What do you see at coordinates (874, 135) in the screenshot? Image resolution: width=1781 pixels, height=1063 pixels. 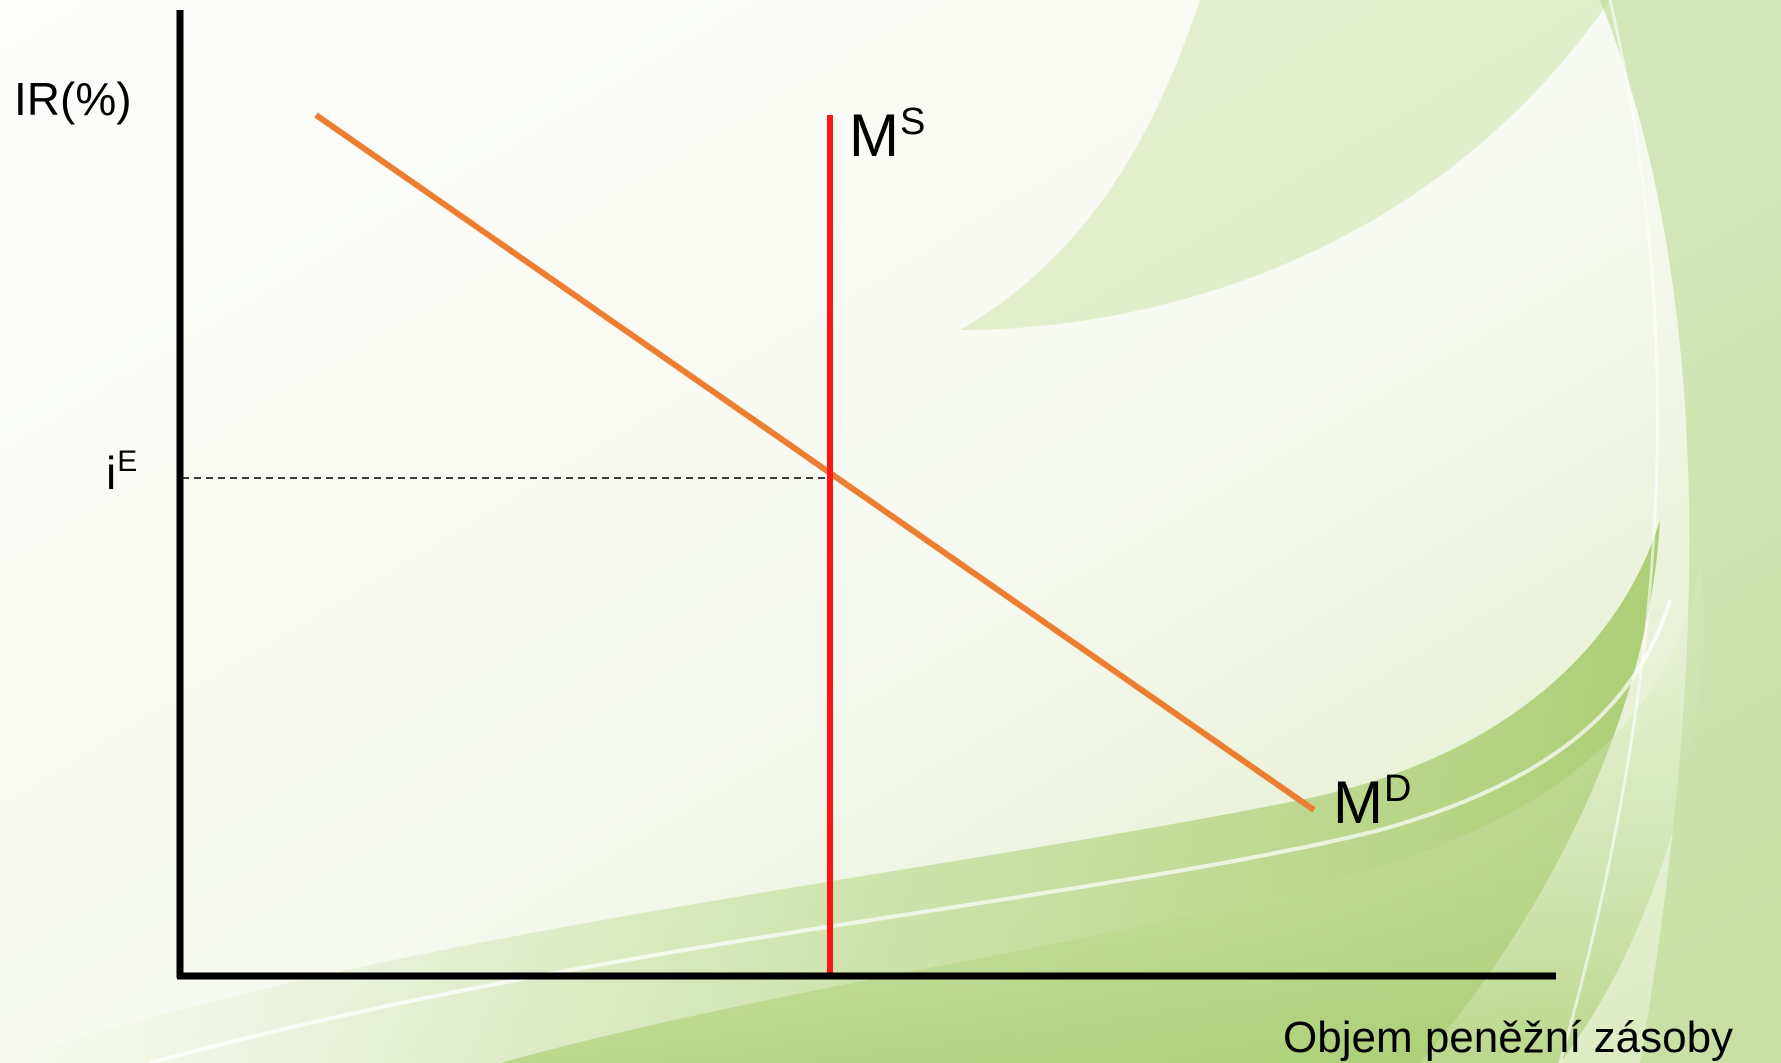 I see `supply-label-base: M` at bounding box center [874, 135].